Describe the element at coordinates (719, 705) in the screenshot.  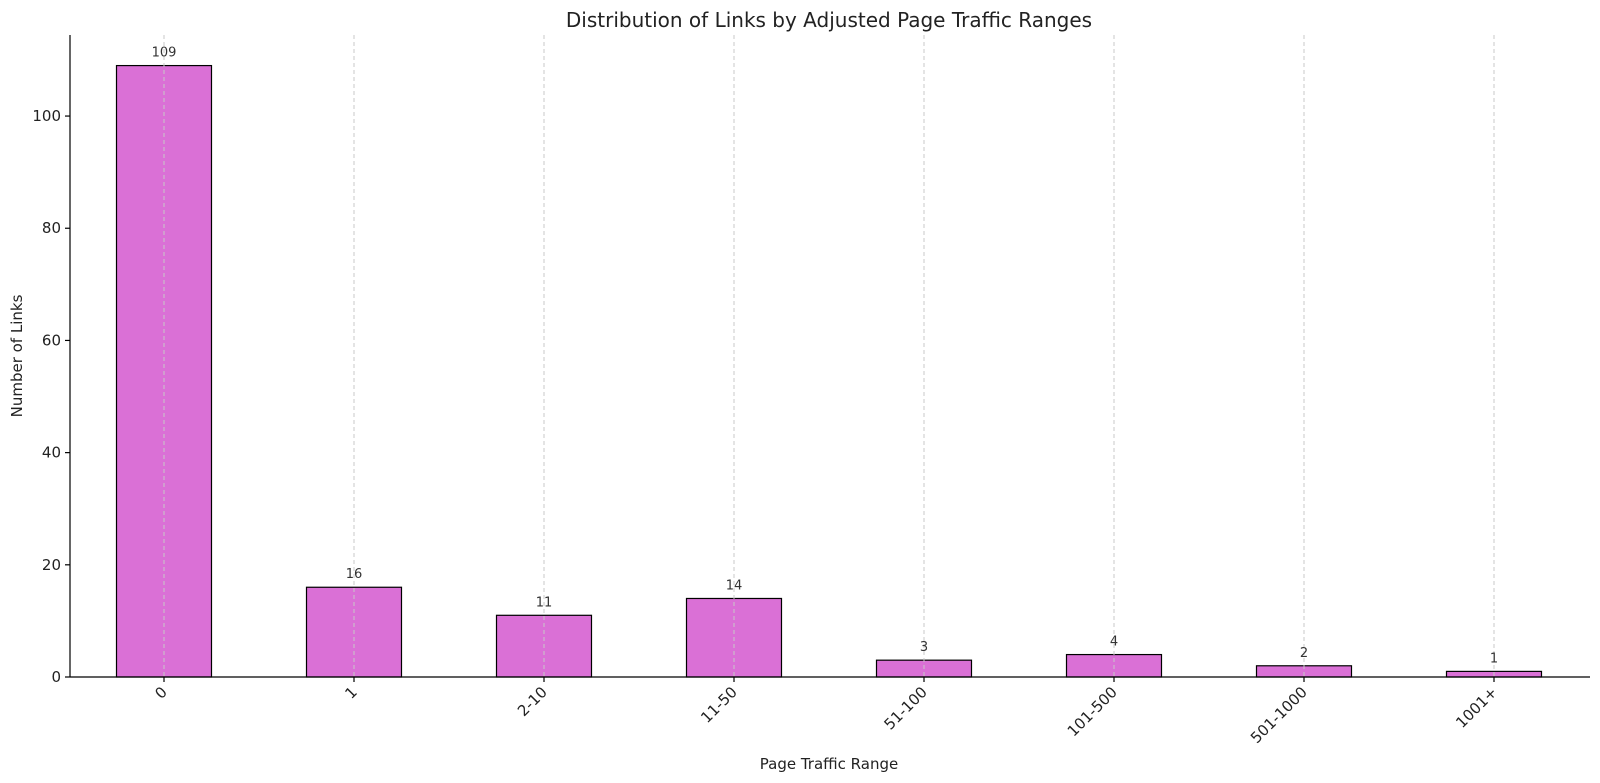
I see `x-tick-label: 11-50` at that location.